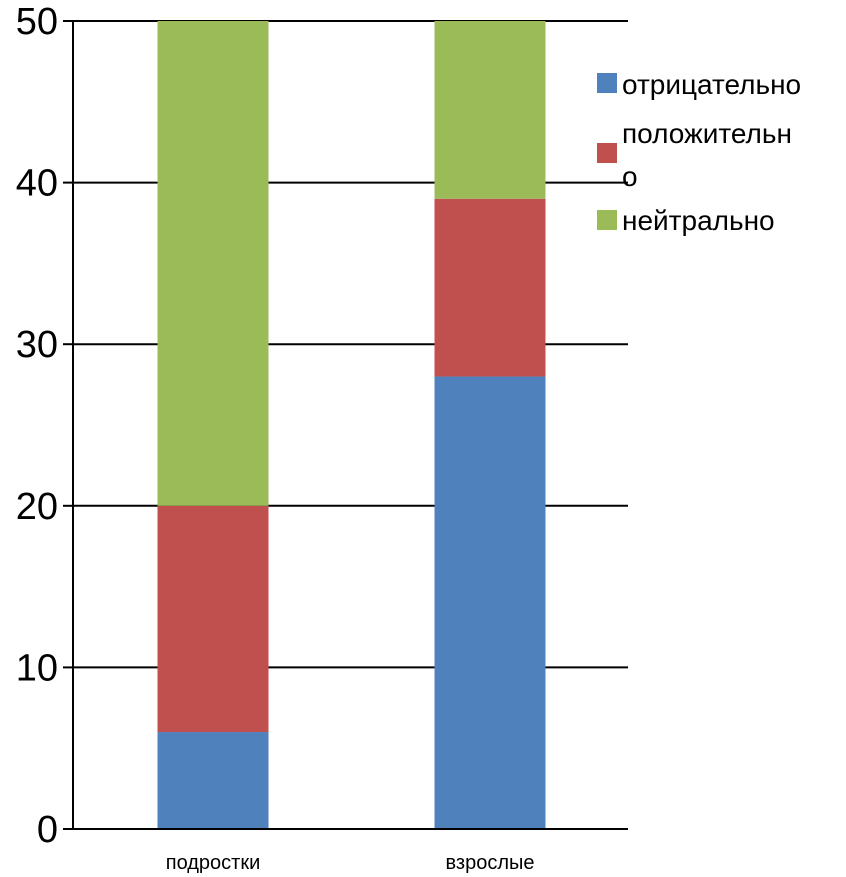 This screenshot has height=877, width=846. I want to click on legend-label: о, so click(630, 176).